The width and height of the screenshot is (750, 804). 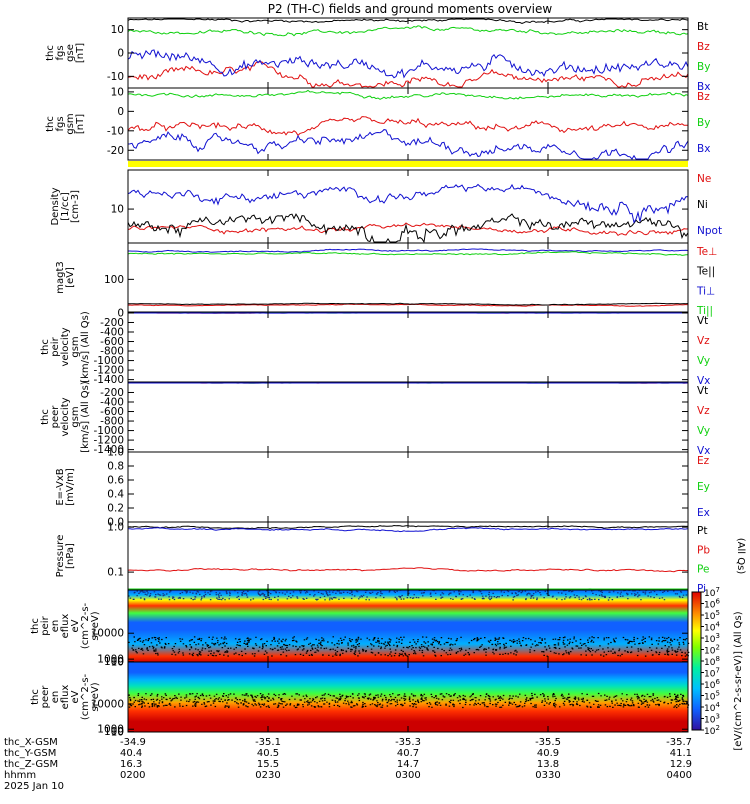 What do you see at coordinates (408, 753) in the screenshot?
I see `x-tick-label: 40.7` at bounding box center [408, 753].